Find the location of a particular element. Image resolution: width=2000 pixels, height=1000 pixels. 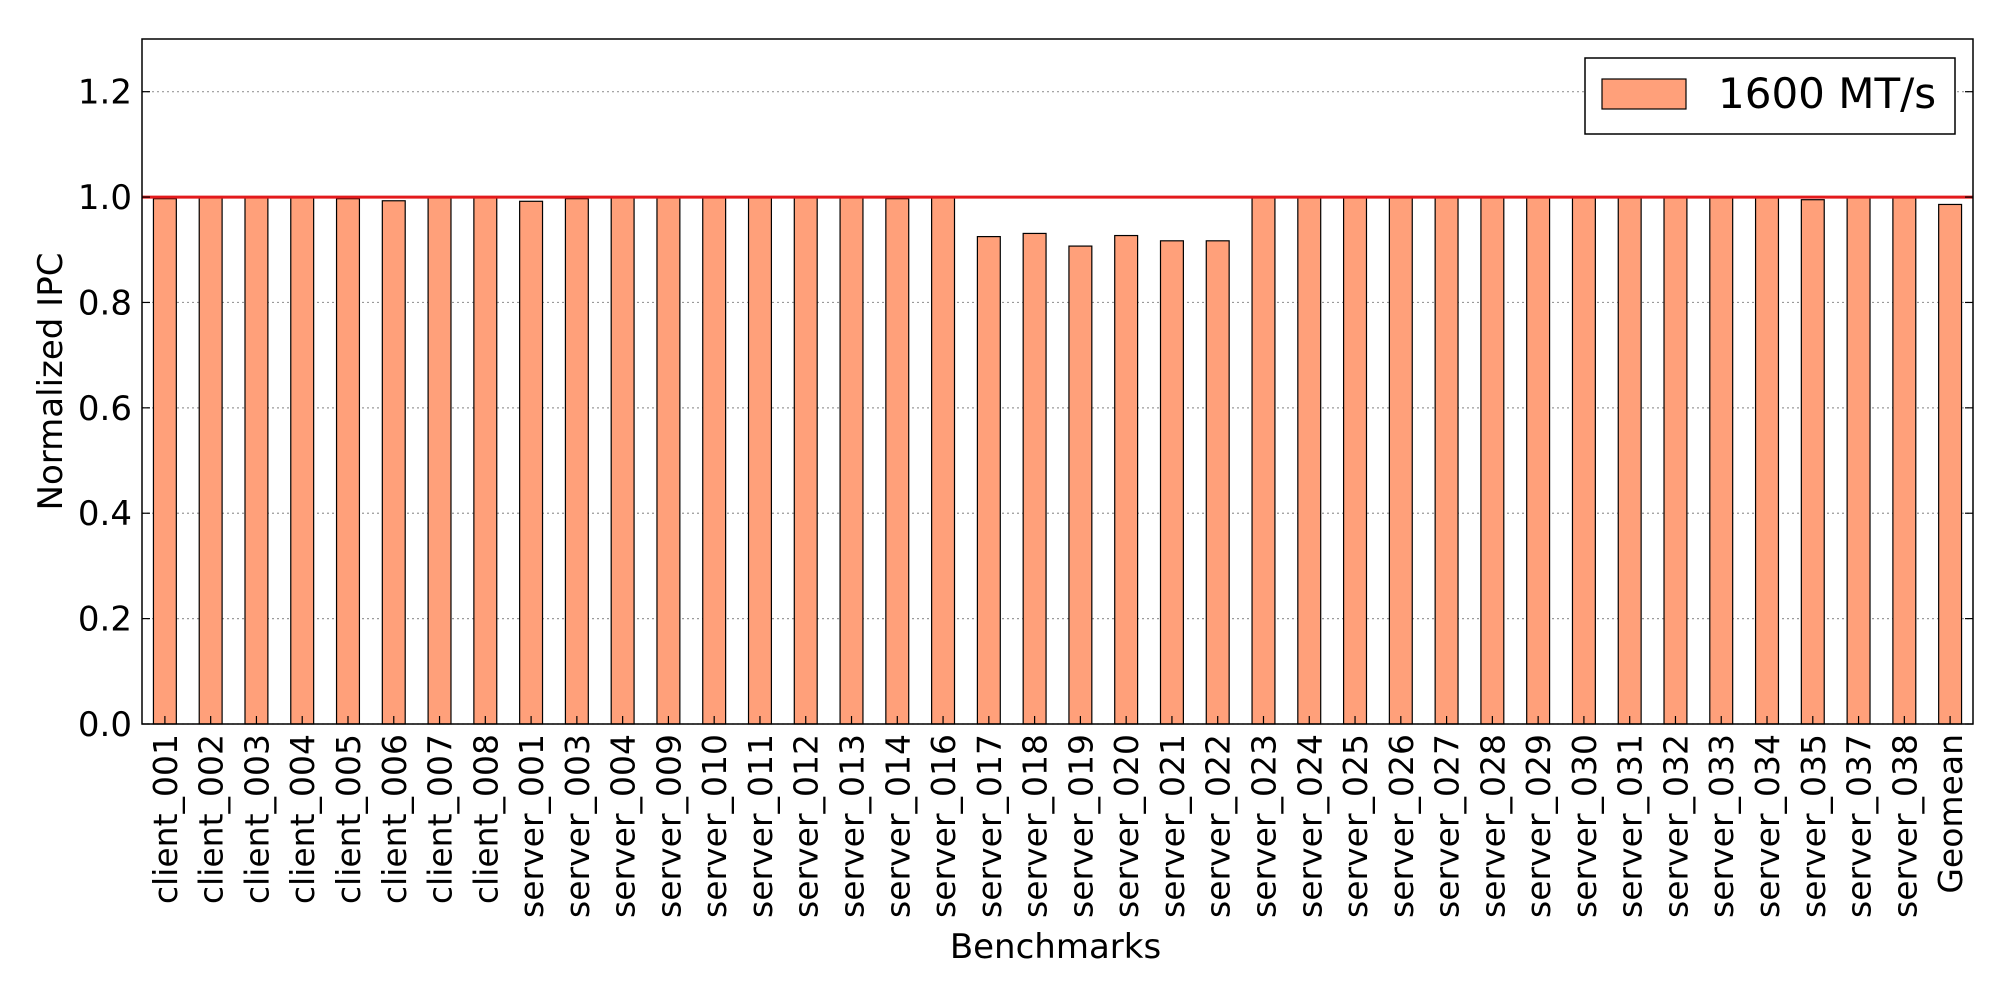

x-tick-label: server_013 is located at coordinates (852, 826).